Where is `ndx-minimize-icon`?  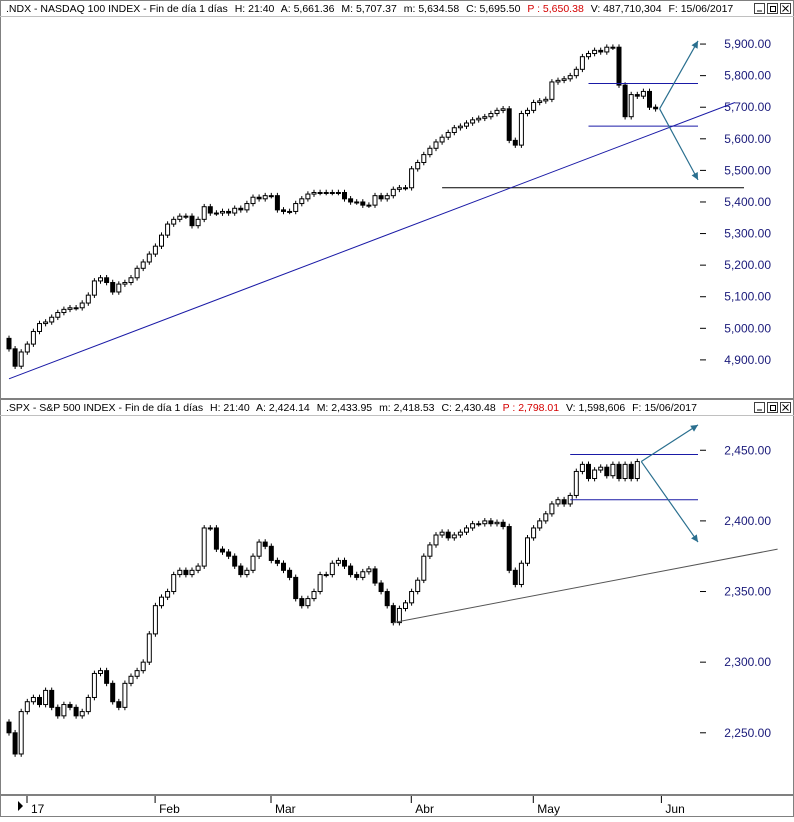
ndx-minimize-icon is located at coordinates (759, 8).